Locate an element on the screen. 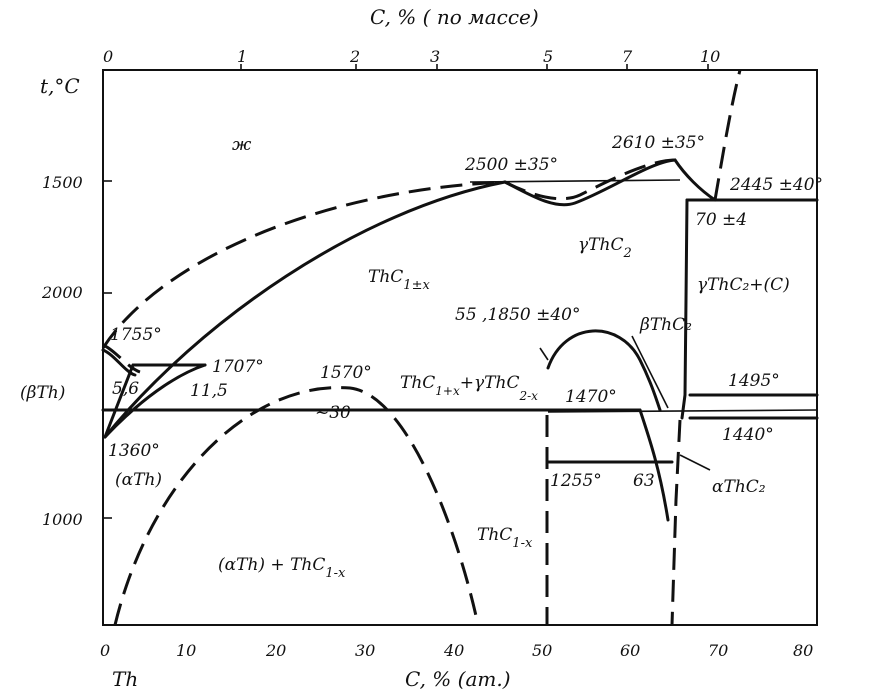 The height and width of the screenshot is (700, 885). gamma-thc2-boundary is located at coordinates (684, 309).